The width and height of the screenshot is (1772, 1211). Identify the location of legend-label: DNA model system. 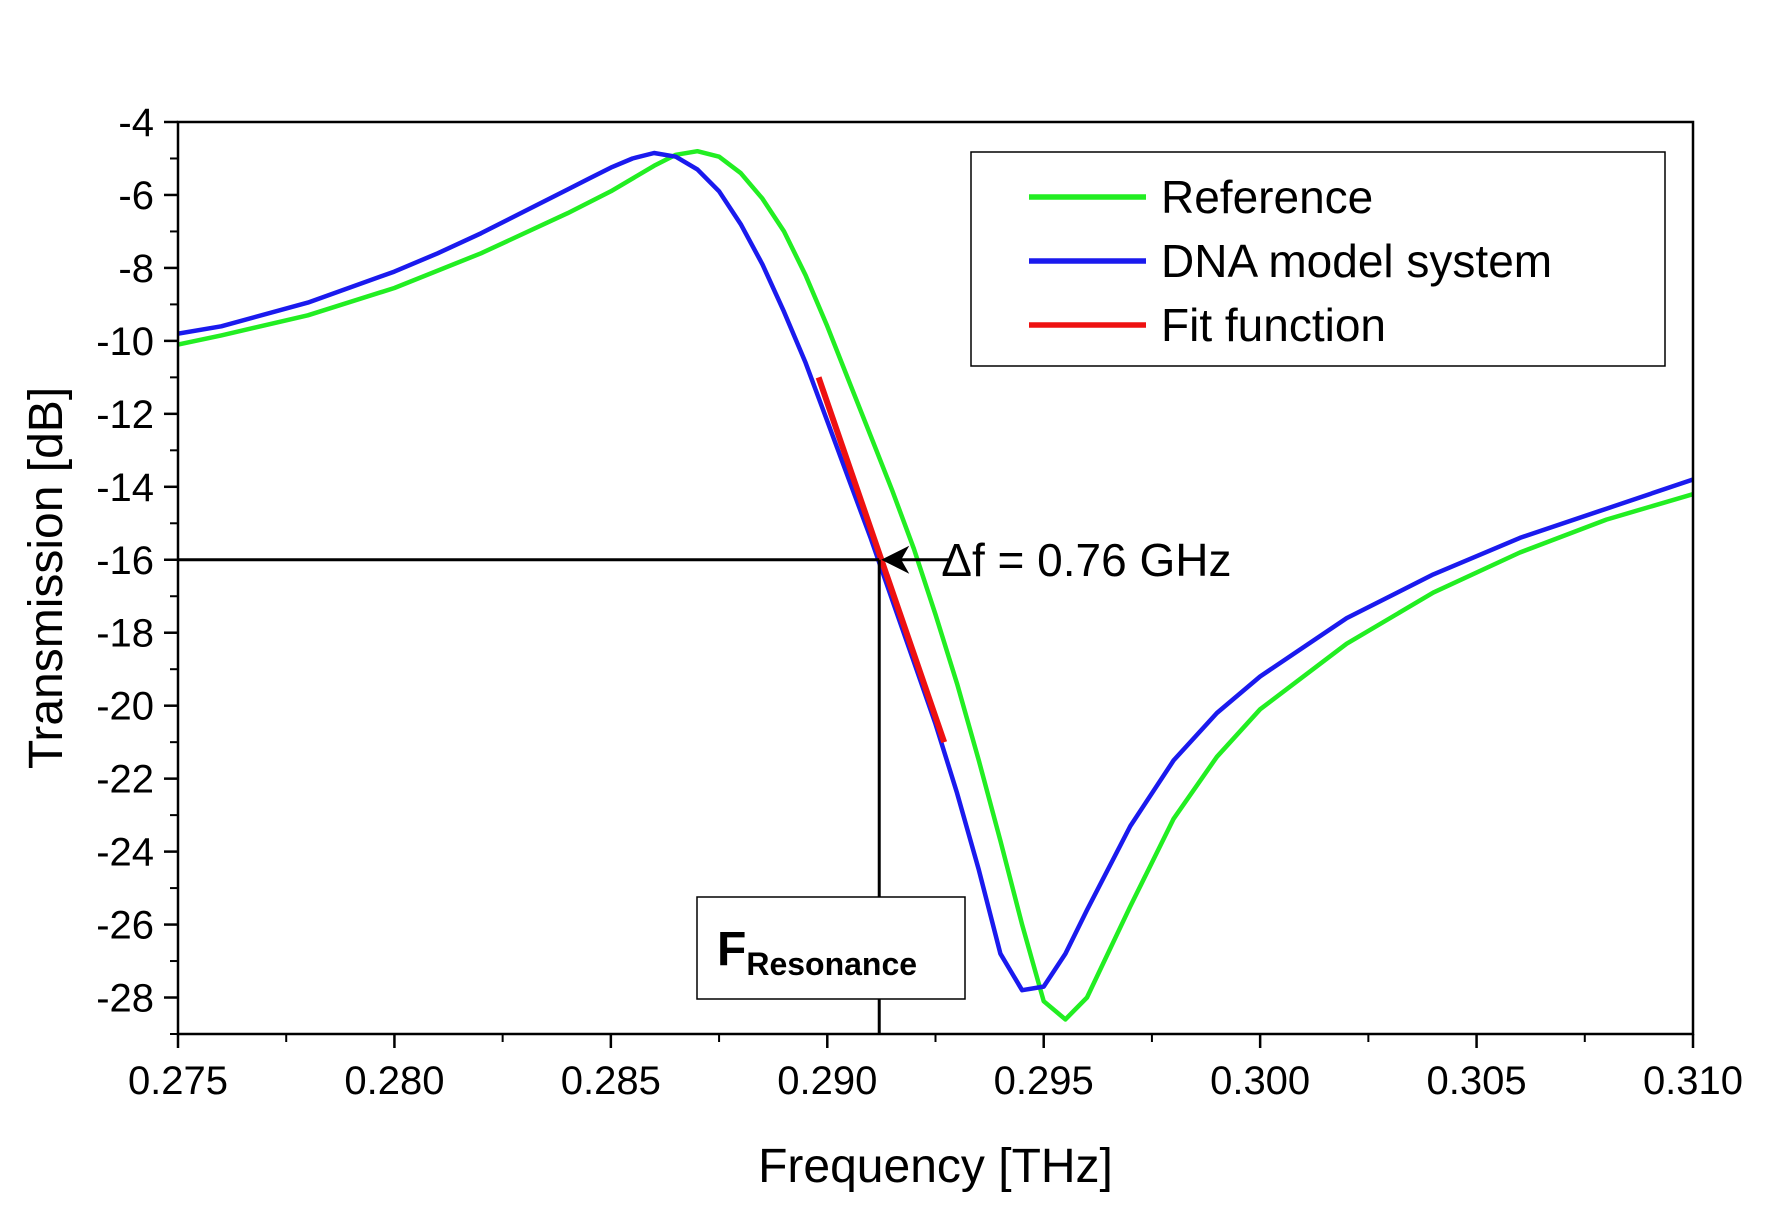
(1356, 261).